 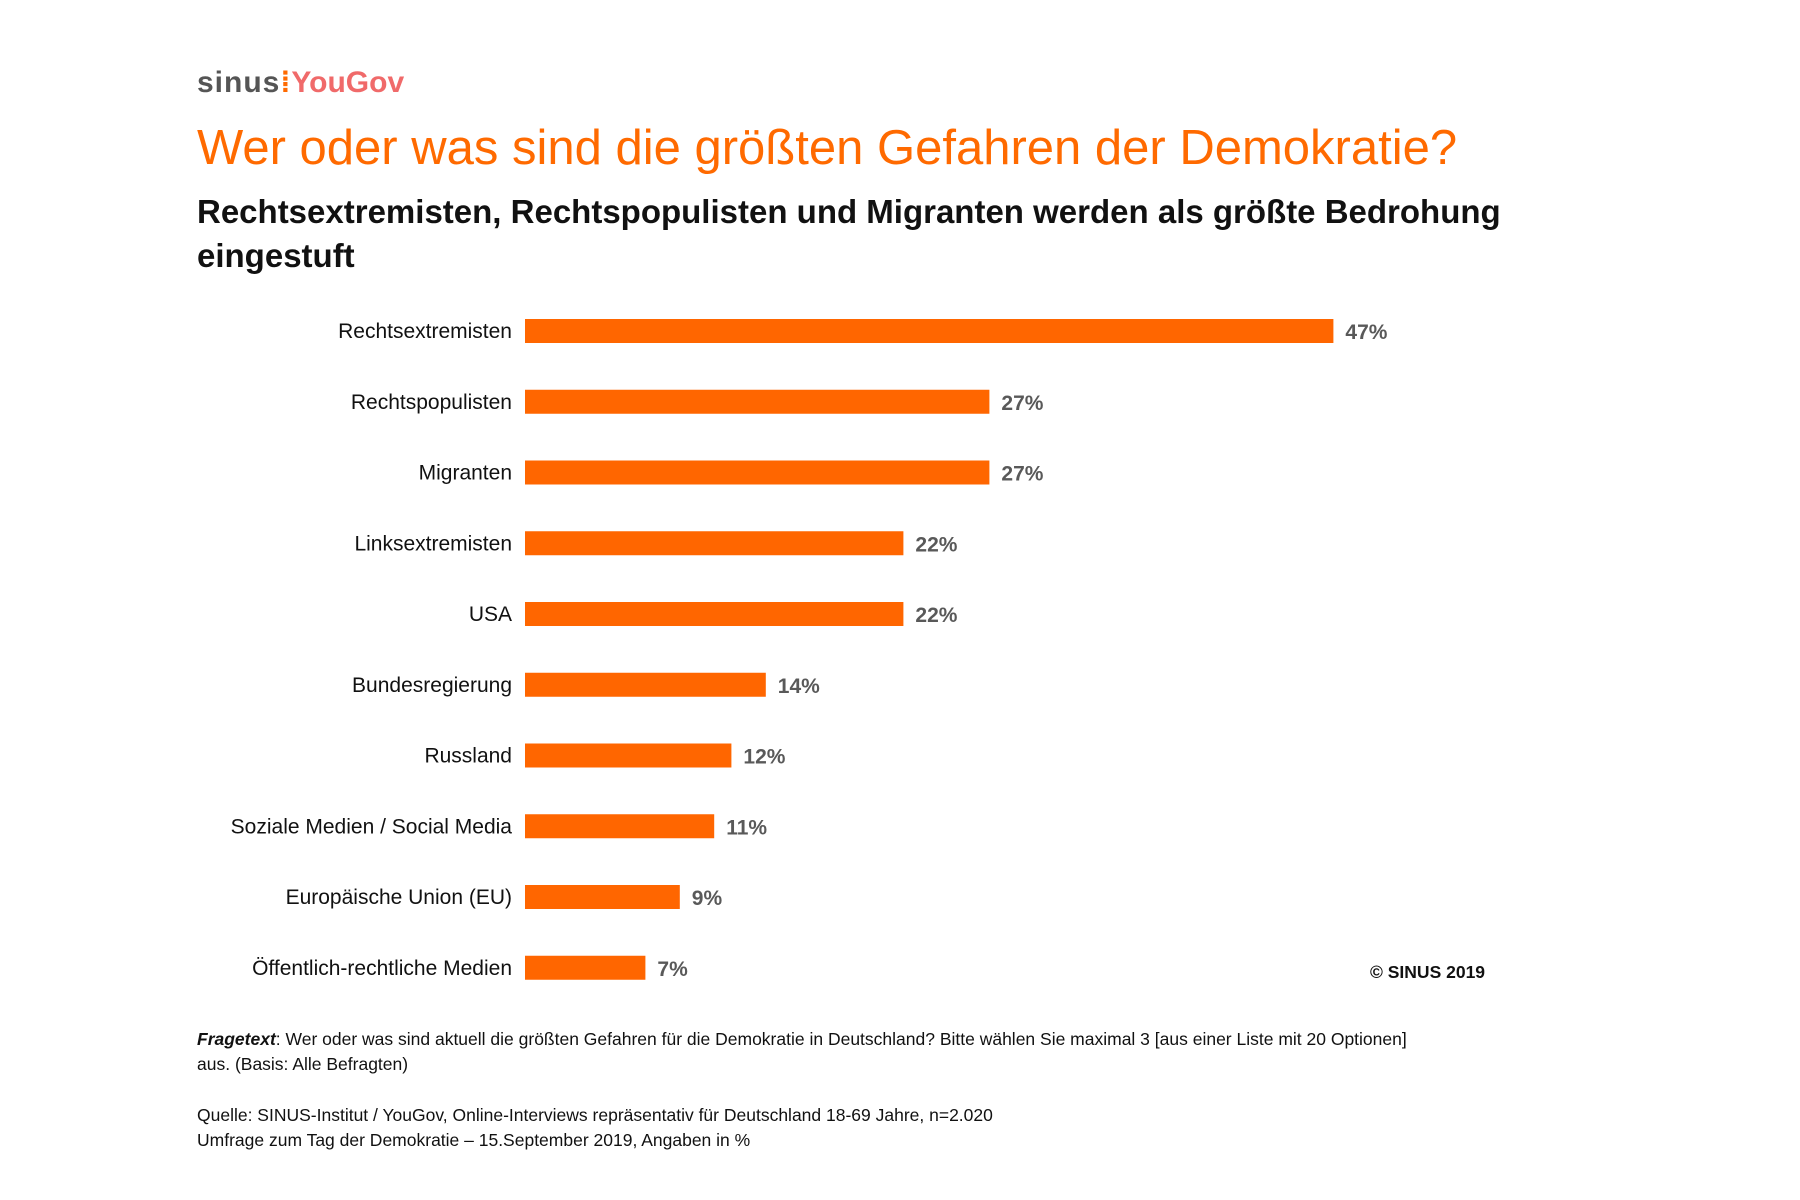 What do you see at coordinates (1428, 972) in the screenshot?
I see `copyright: © SINUS 2019` at bounding box center [1428, 972].